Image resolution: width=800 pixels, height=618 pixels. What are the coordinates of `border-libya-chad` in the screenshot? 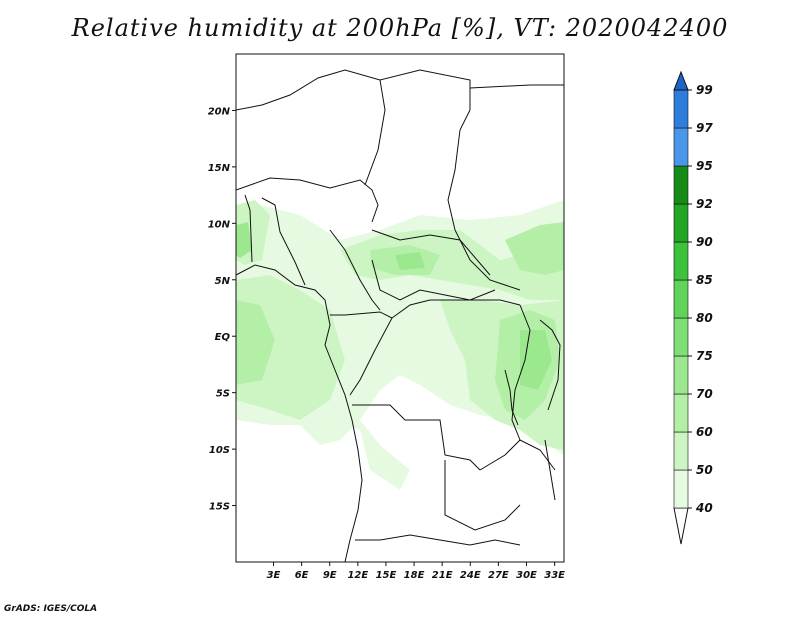 It's located at (375, 132).